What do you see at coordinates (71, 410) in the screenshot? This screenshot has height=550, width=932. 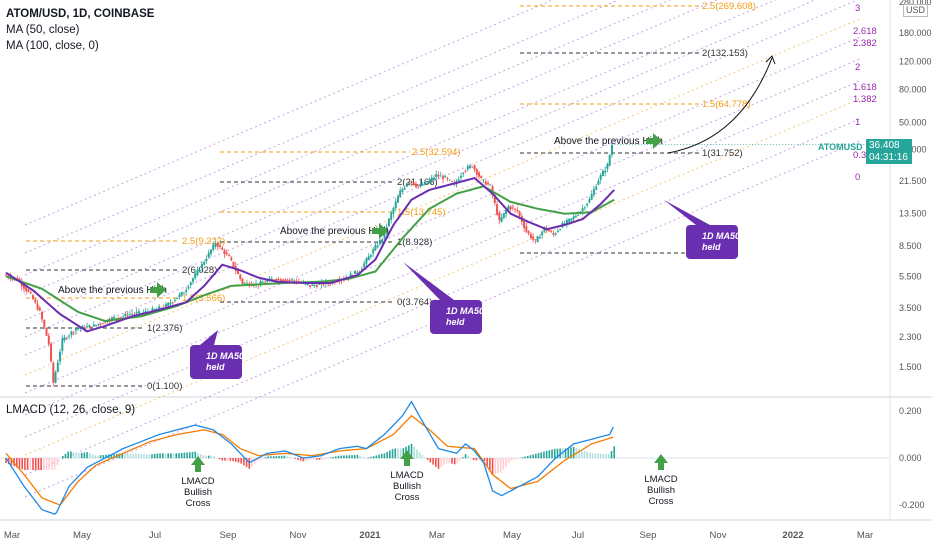 I see `lmacd-legend: LMACD (12, 26, close, 9)` at bounding box center [71, 410].